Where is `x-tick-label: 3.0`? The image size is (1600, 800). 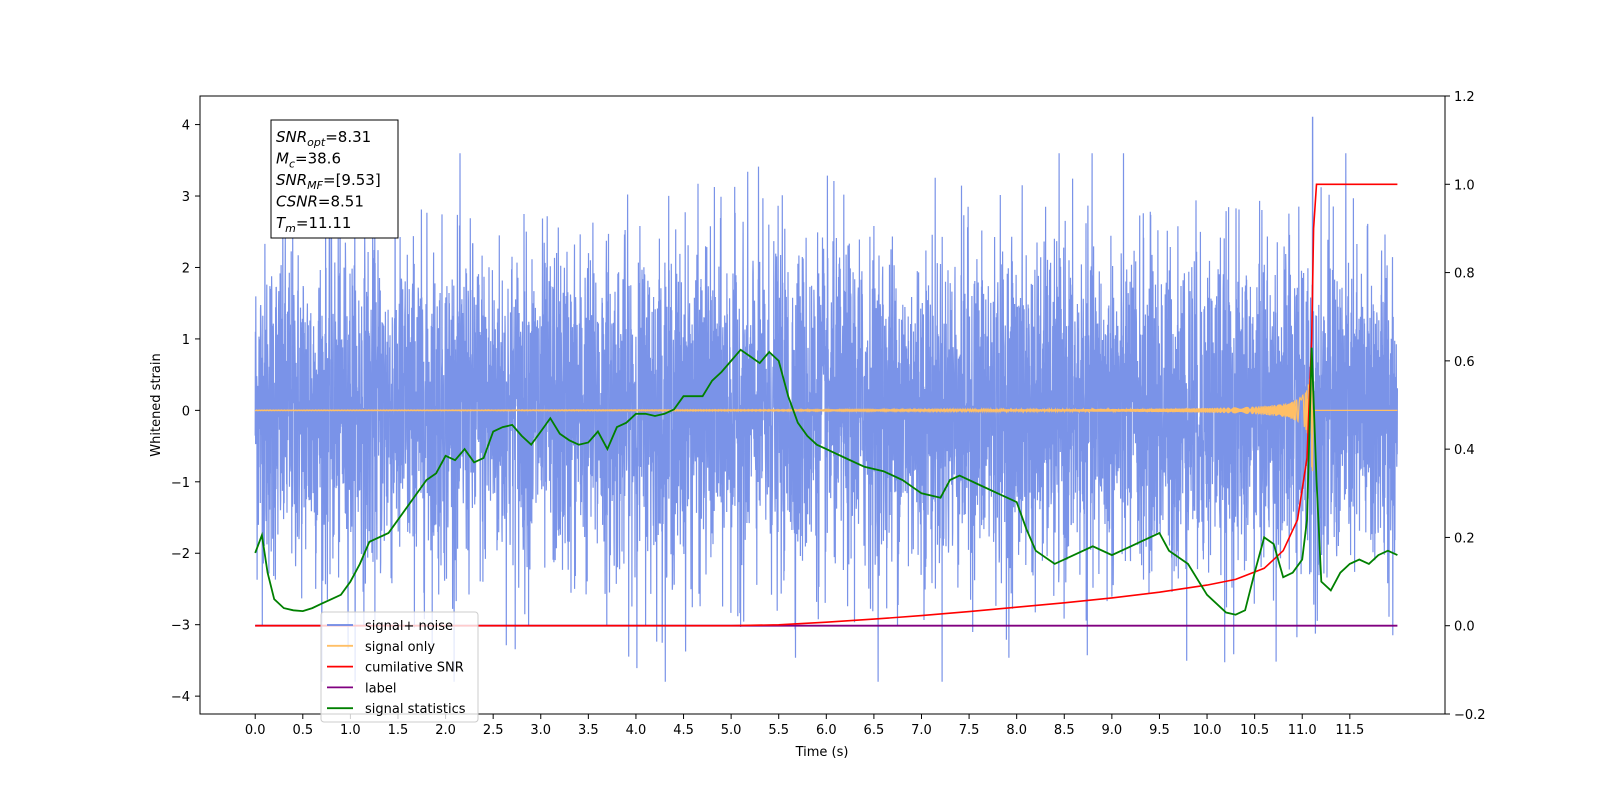 x-tick-label: 3.0 is located at coordinates (540, 730).